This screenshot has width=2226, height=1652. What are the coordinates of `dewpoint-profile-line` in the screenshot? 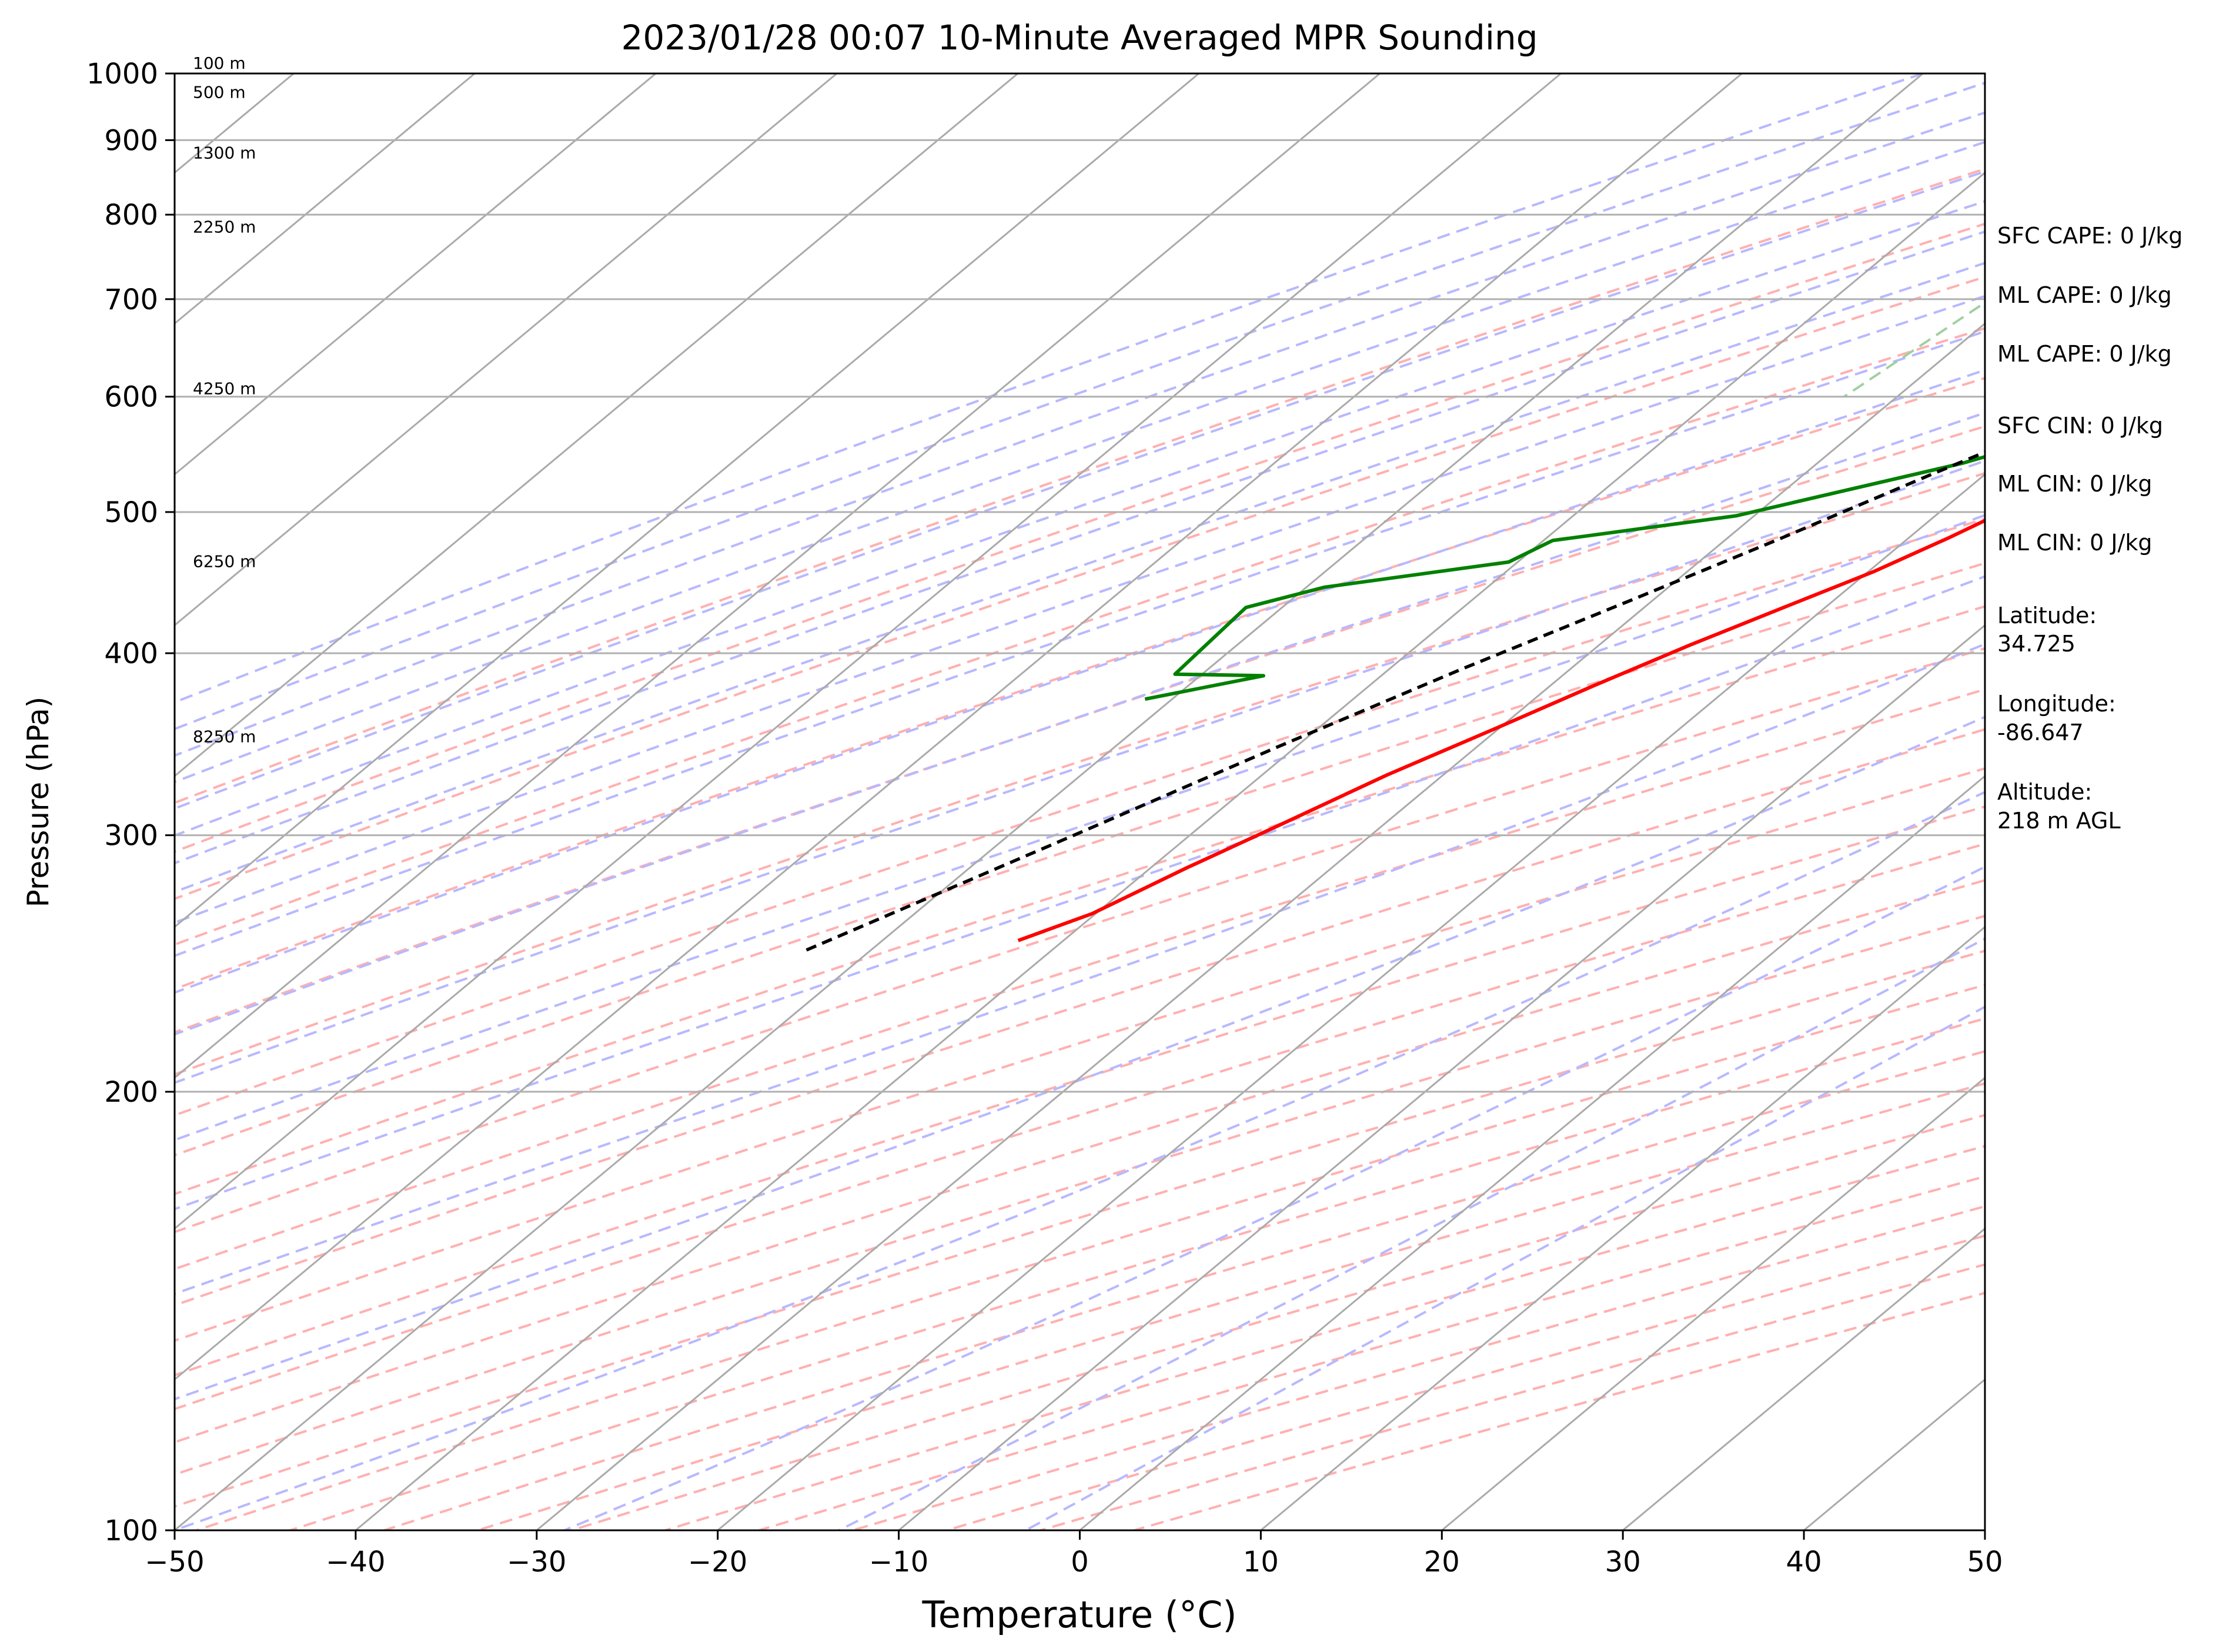 It's located at (1564, 578).